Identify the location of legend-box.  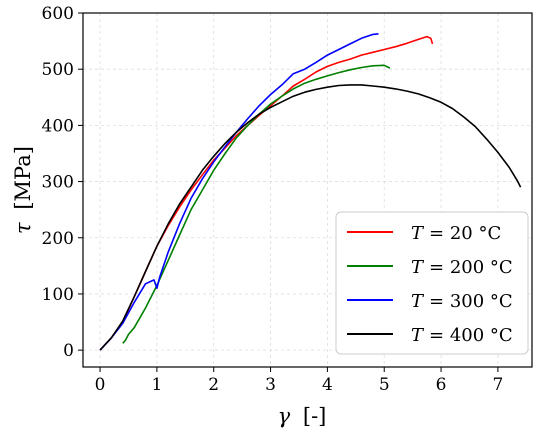
(432, 283).